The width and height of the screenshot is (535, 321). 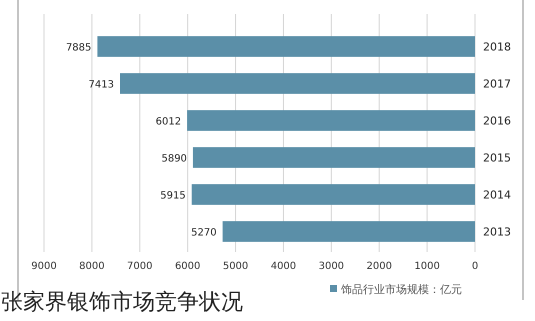 I want to click on y-tick-label: 2017, so click(x=497, y=84).